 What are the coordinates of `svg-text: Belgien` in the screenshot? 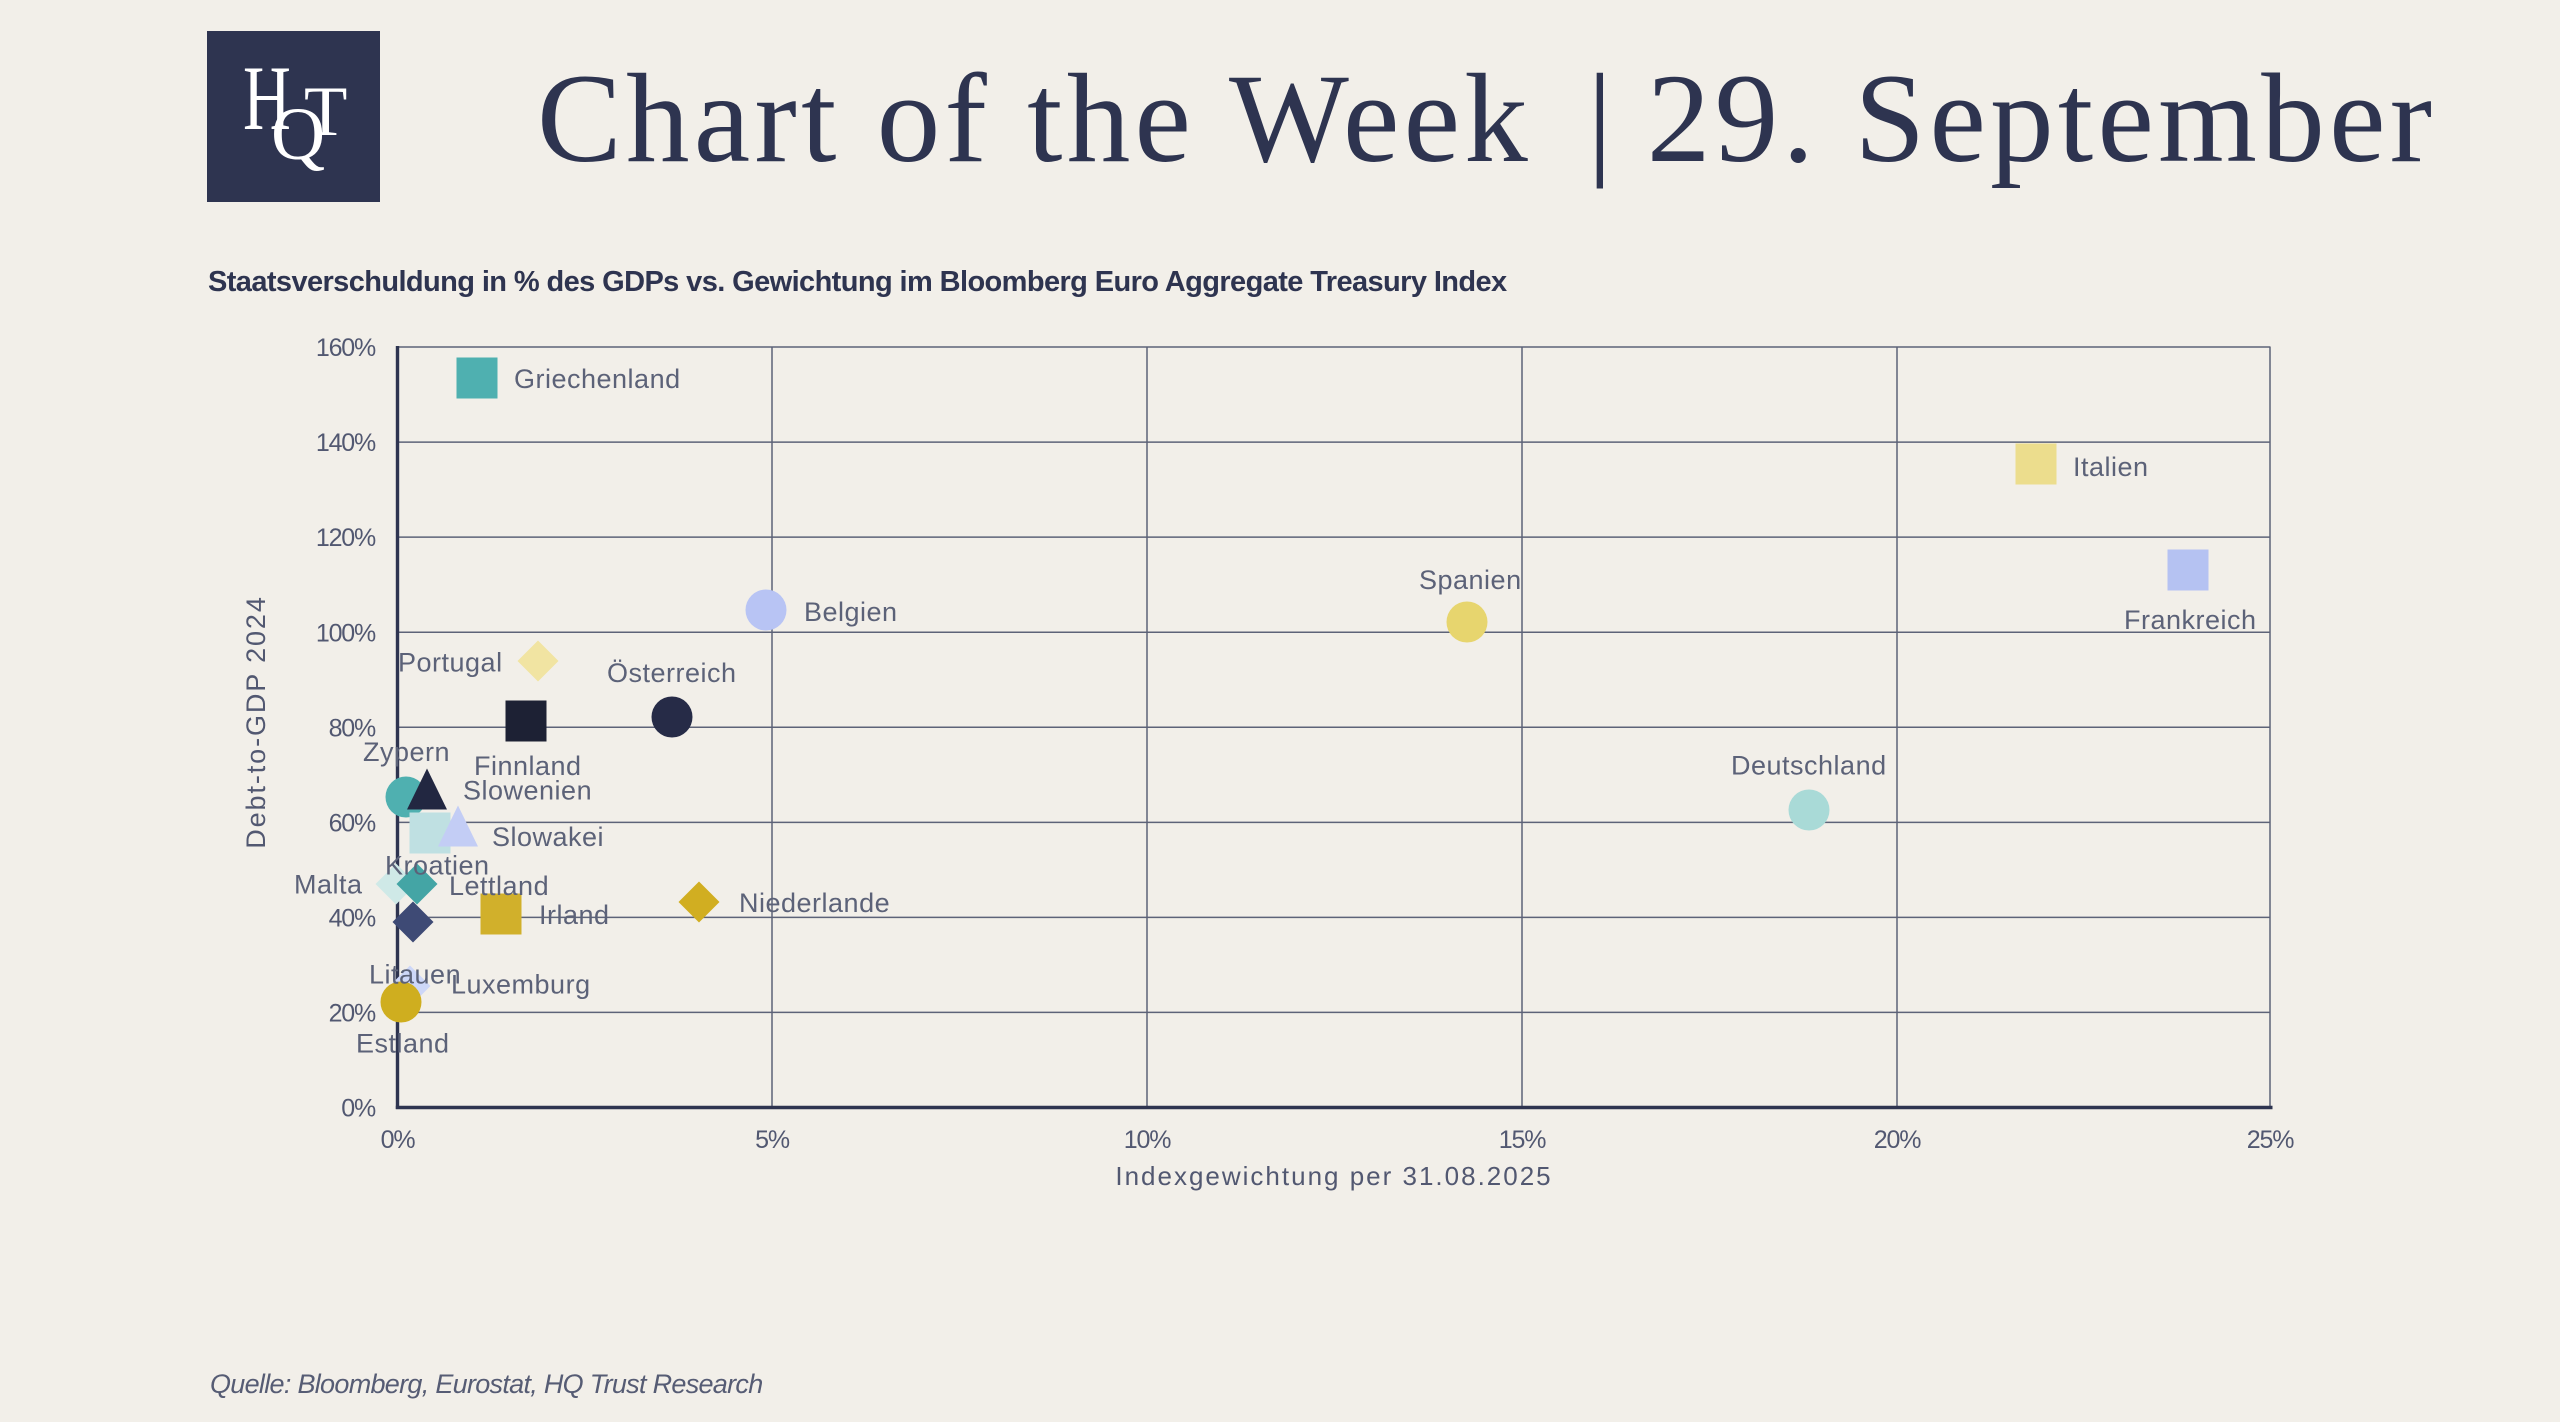 It's located at (851, 612).